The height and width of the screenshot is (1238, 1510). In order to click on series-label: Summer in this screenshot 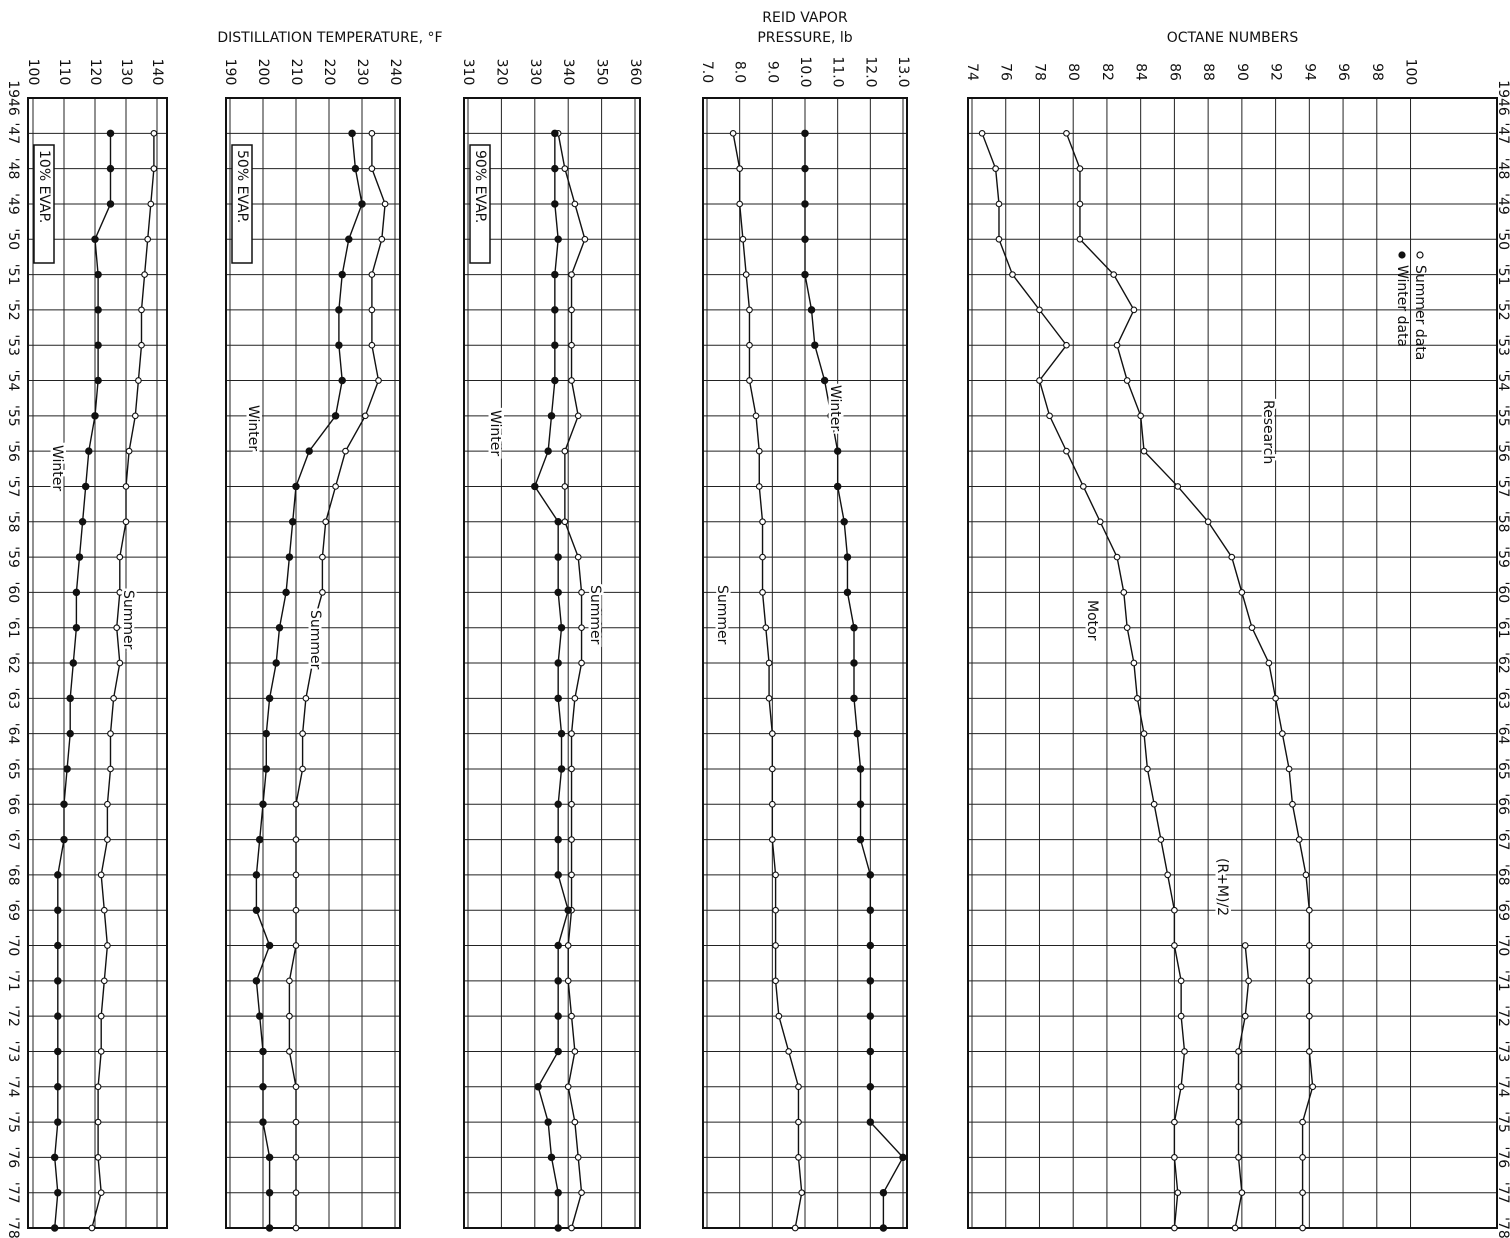, I will do `click(595, 615)`.